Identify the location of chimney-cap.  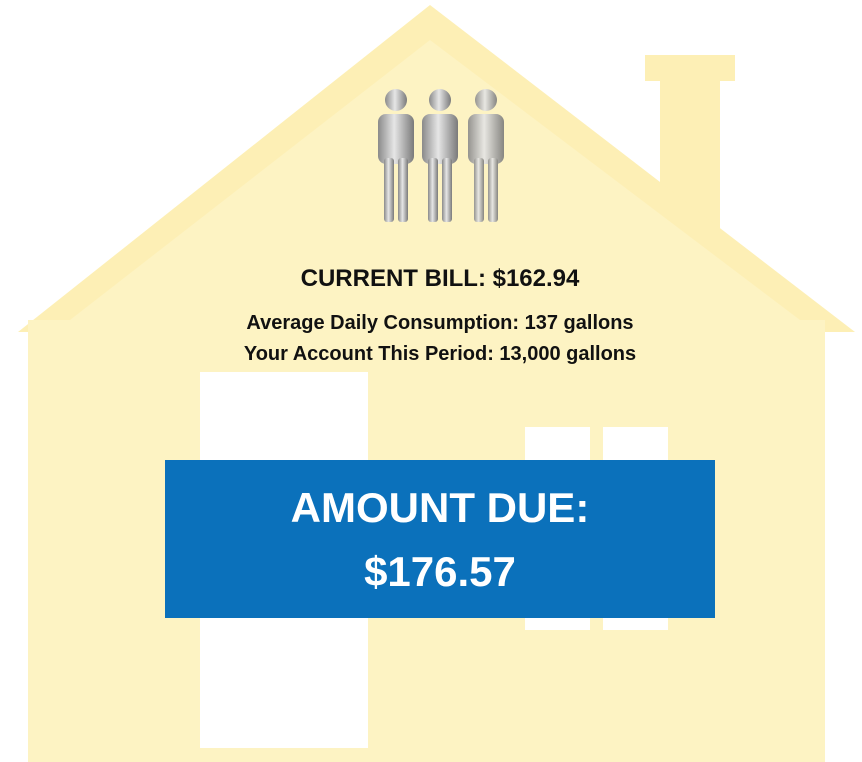
(690, 68).